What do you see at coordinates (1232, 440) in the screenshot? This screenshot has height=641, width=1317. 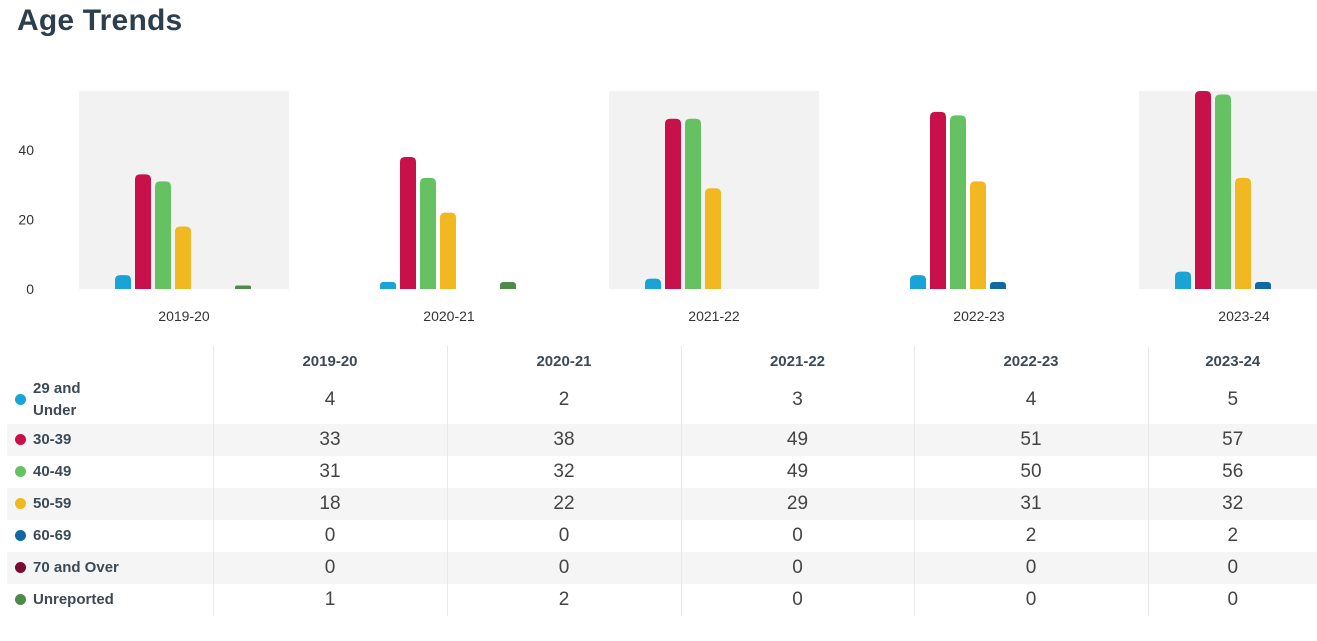 I see `table-cell: 57` at bounding box center [1232, 440].